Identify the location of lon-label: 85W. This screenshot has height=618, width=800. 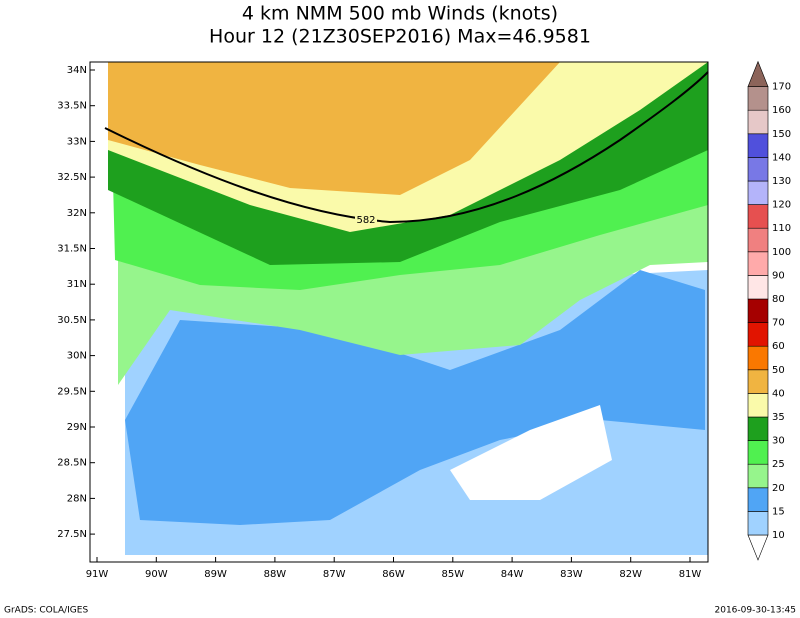
(452, 574).